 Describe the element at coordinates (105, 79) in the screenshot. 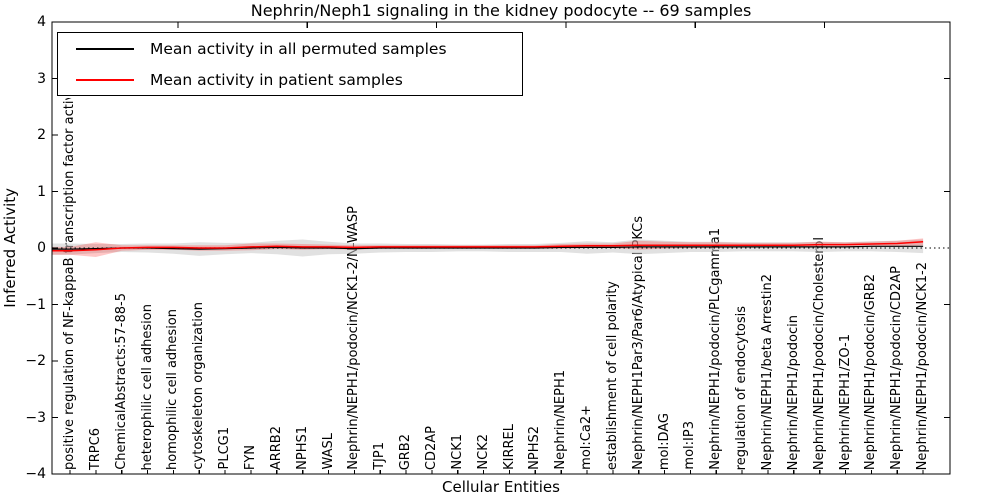

I see `red-line-sample-icon` at that location.